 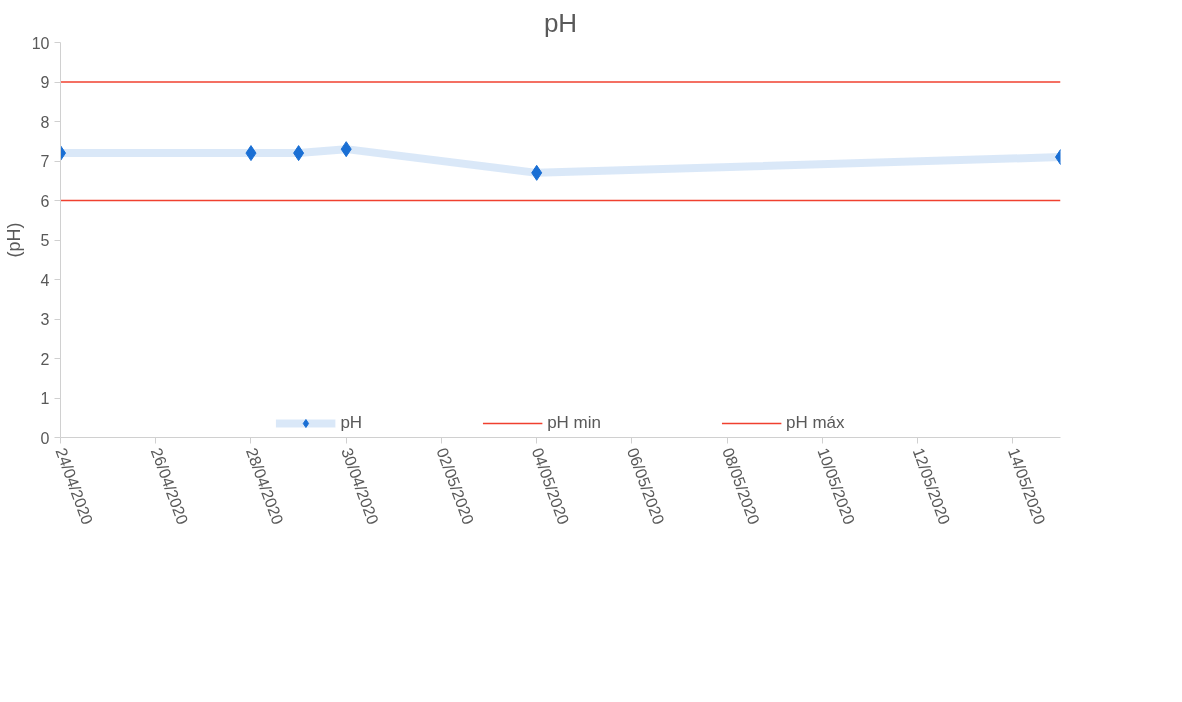 What do you see at coordinates (45, 161) in the screenshot?
I see `y-tick-label: 7` at bounding box center [45, 161].